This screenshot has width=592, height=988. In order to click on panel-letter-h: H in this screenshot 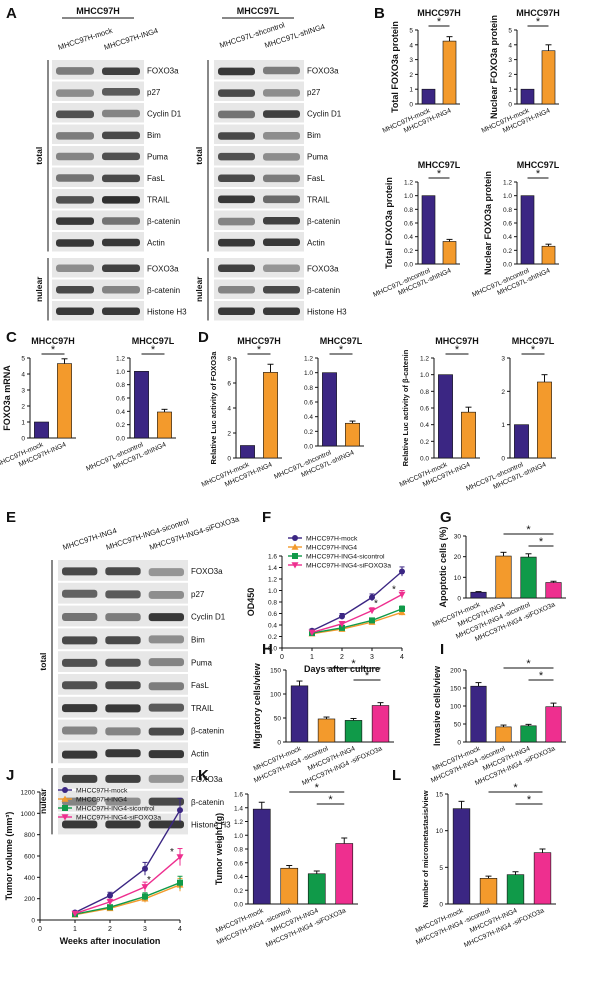, I will do `click(267, 649)`.